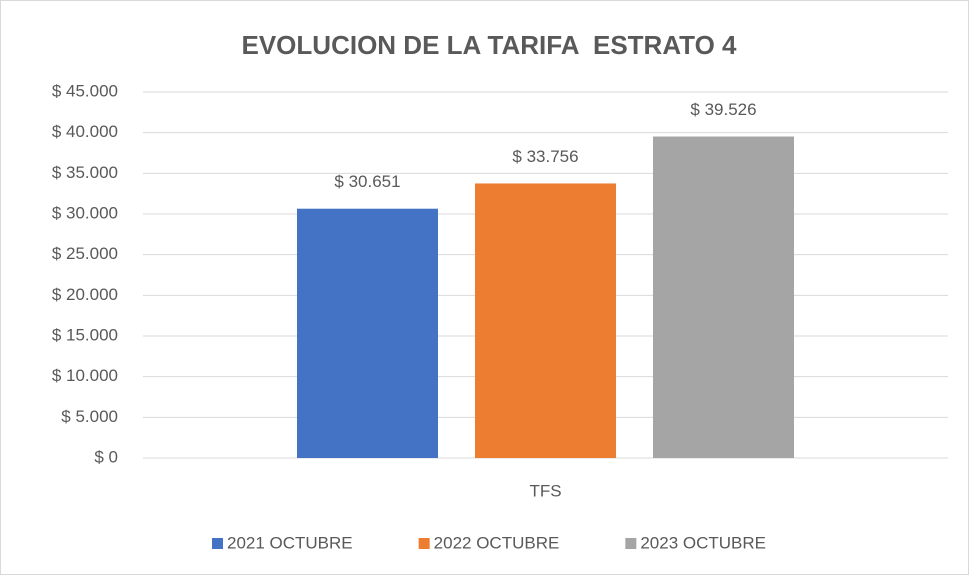  Describe the element at coordinates (85, 253) in the screenshot. I see `y-tick-label: $ 25.000` at that location.